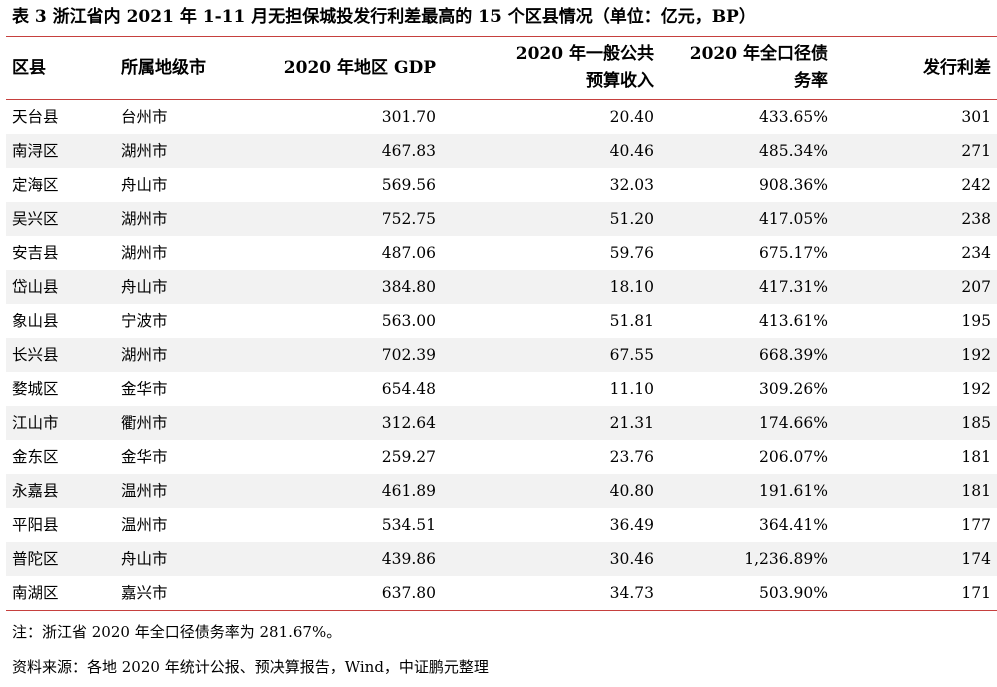 The width and height of the screenshot is (997, 687). What do you see at coordinates (408, 253) in the screenshot?
I see `cell-gdp: 487.06` at bounding box center [408, 253].